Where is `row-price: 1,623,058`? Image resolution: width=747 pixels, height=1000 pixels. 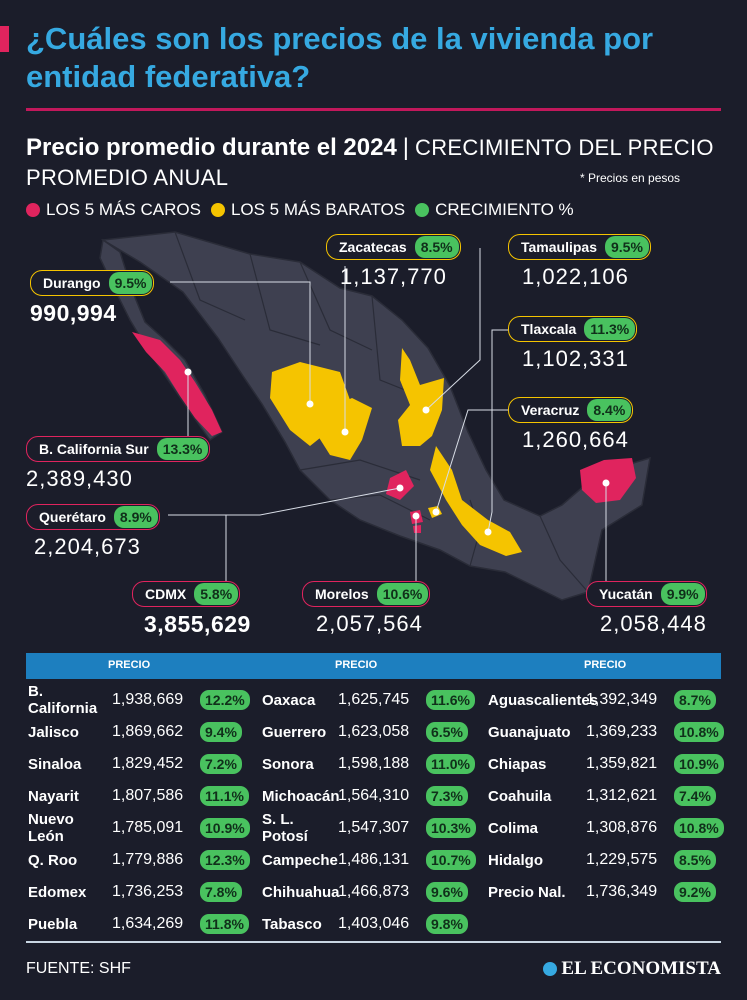
row-price: 1,623,058 is located at coordinates (374, 731).